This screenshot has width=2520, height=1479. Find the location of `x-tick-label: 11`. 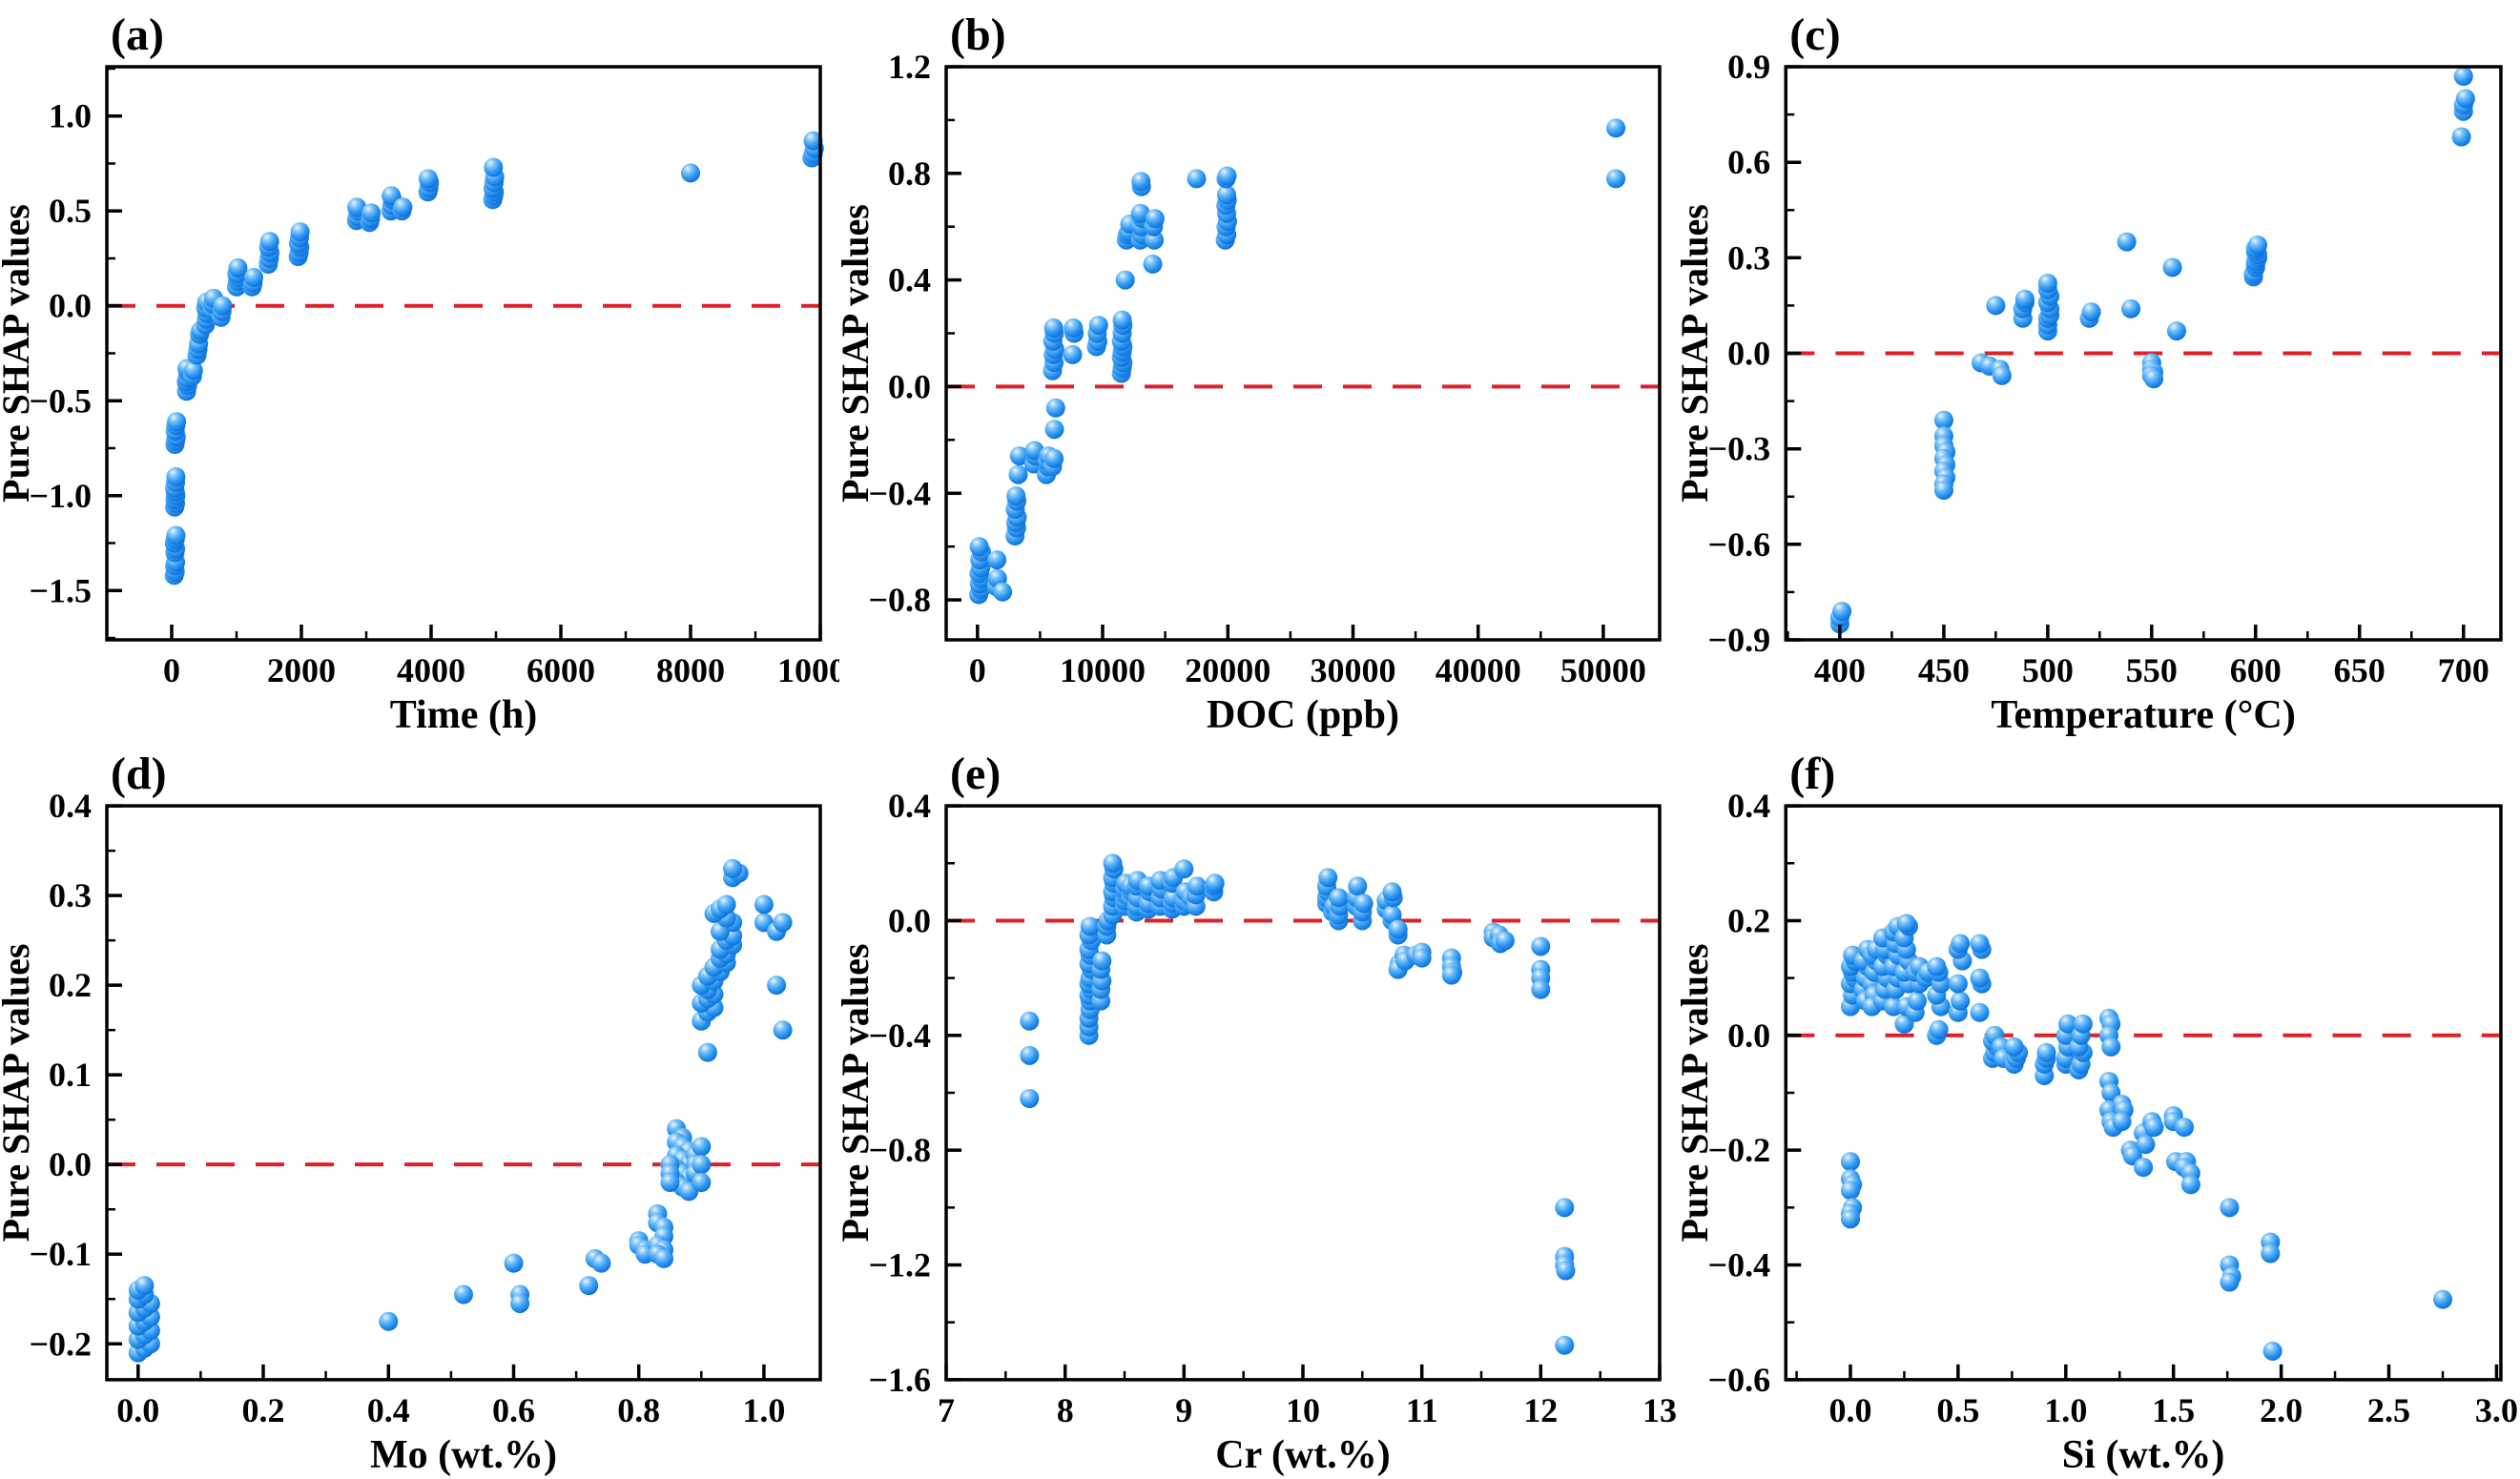

x-tick-label: 11 is located at coordinates (1422, 1410).